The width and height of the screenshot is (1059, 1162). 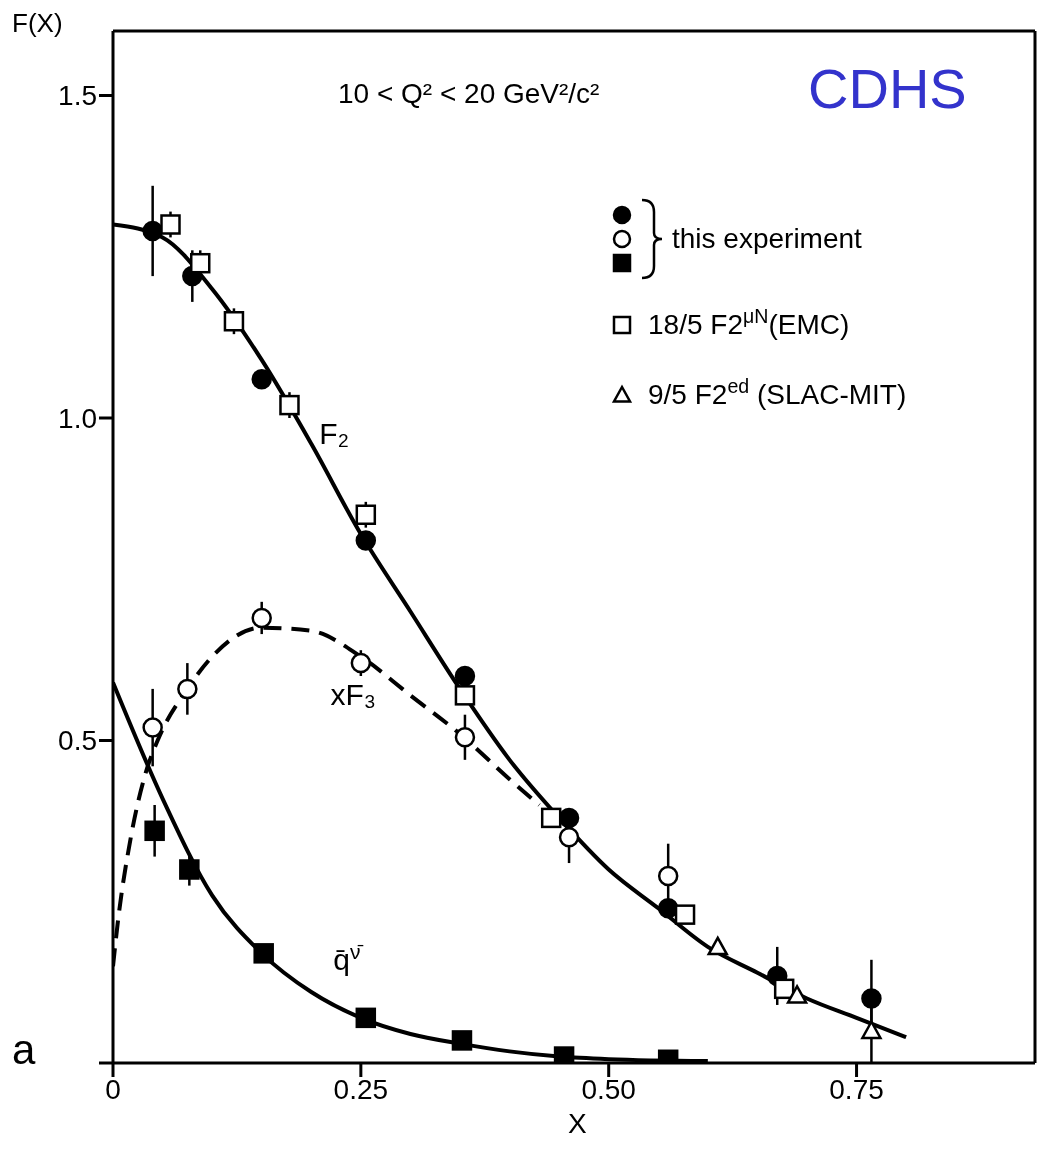 What do you see at coordinates (749, 322) in the screenshot?
I see `legend-label: 18/5 F2$^{μN}$(EMC)` at bounding box center [749, 322].